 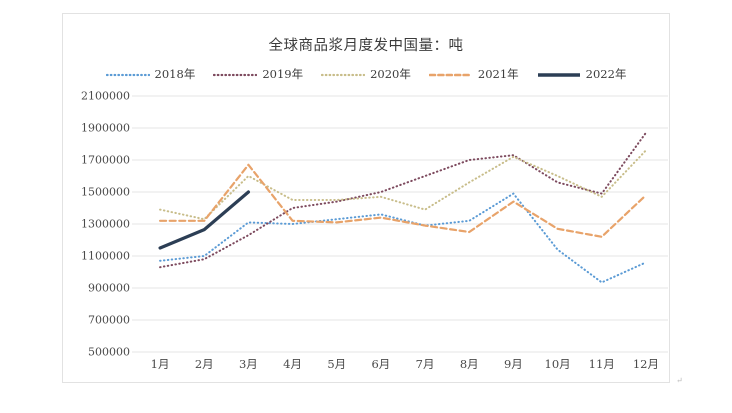 I want to click on x-axis-tick-label: 9月, so click(x=513, y=364).